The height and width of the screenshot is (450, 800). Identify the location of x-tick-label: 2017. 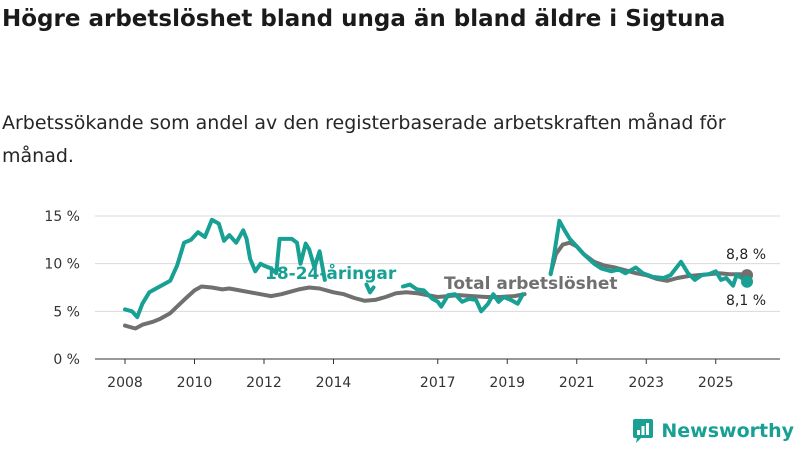
(438, 383).